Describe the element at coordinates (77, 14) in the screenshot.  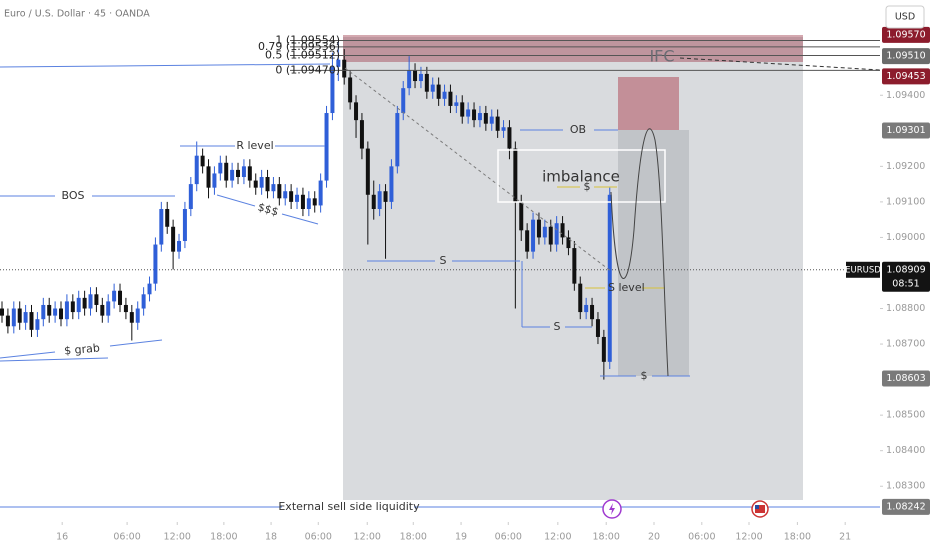
I see `chart-title: Euro / U.S. Dollar · 45 · OANDA` at that location.